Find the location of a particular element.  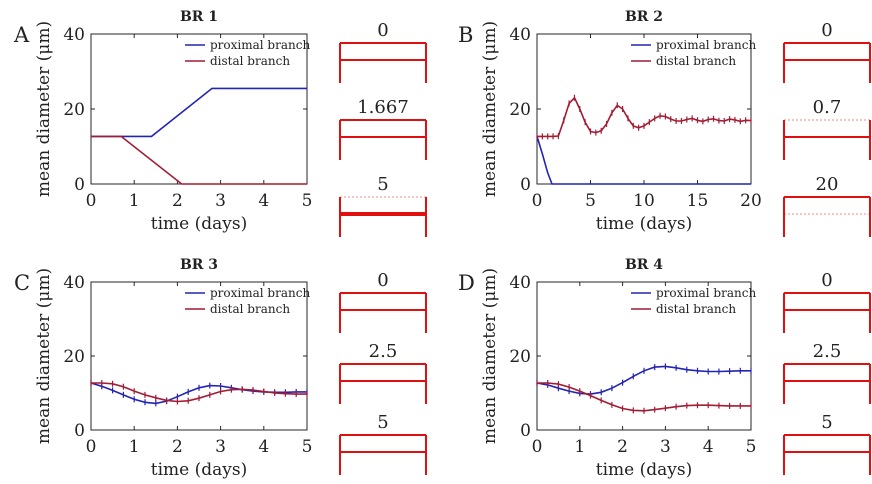

panel-letter: B is located at coordinates (465, 35).